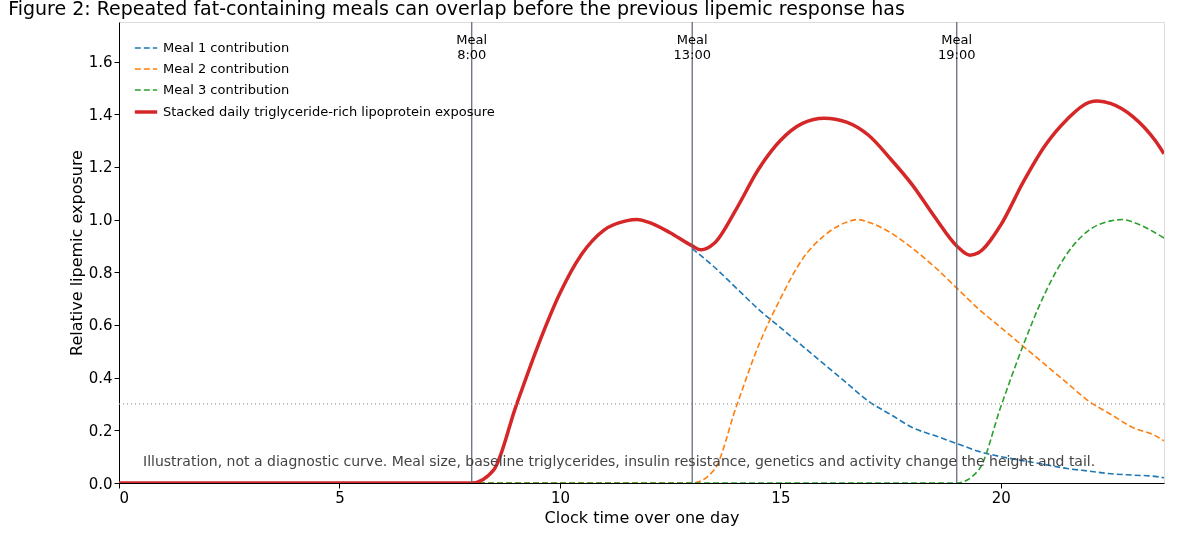 This screenshot has width=1184, height=536. I want to click on y-tick-label: 1.2, so click(100, 167).